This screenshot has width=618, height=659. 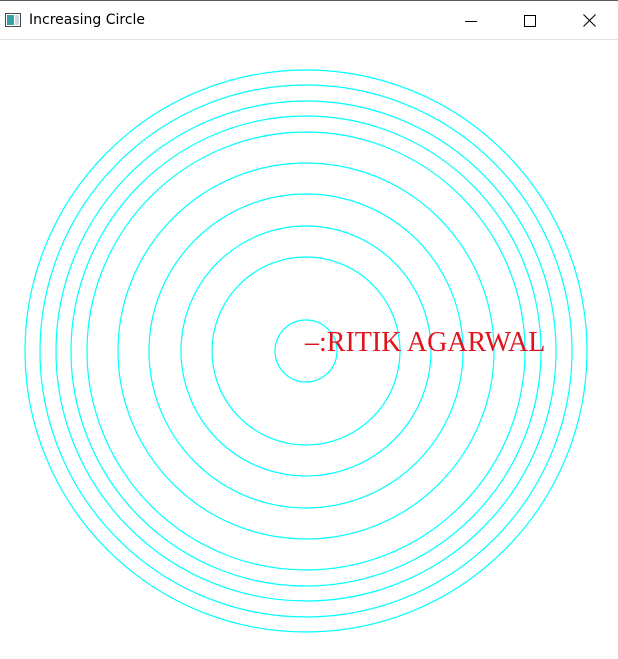 I want to click on minimize-icon, so click(x=471, y=21).